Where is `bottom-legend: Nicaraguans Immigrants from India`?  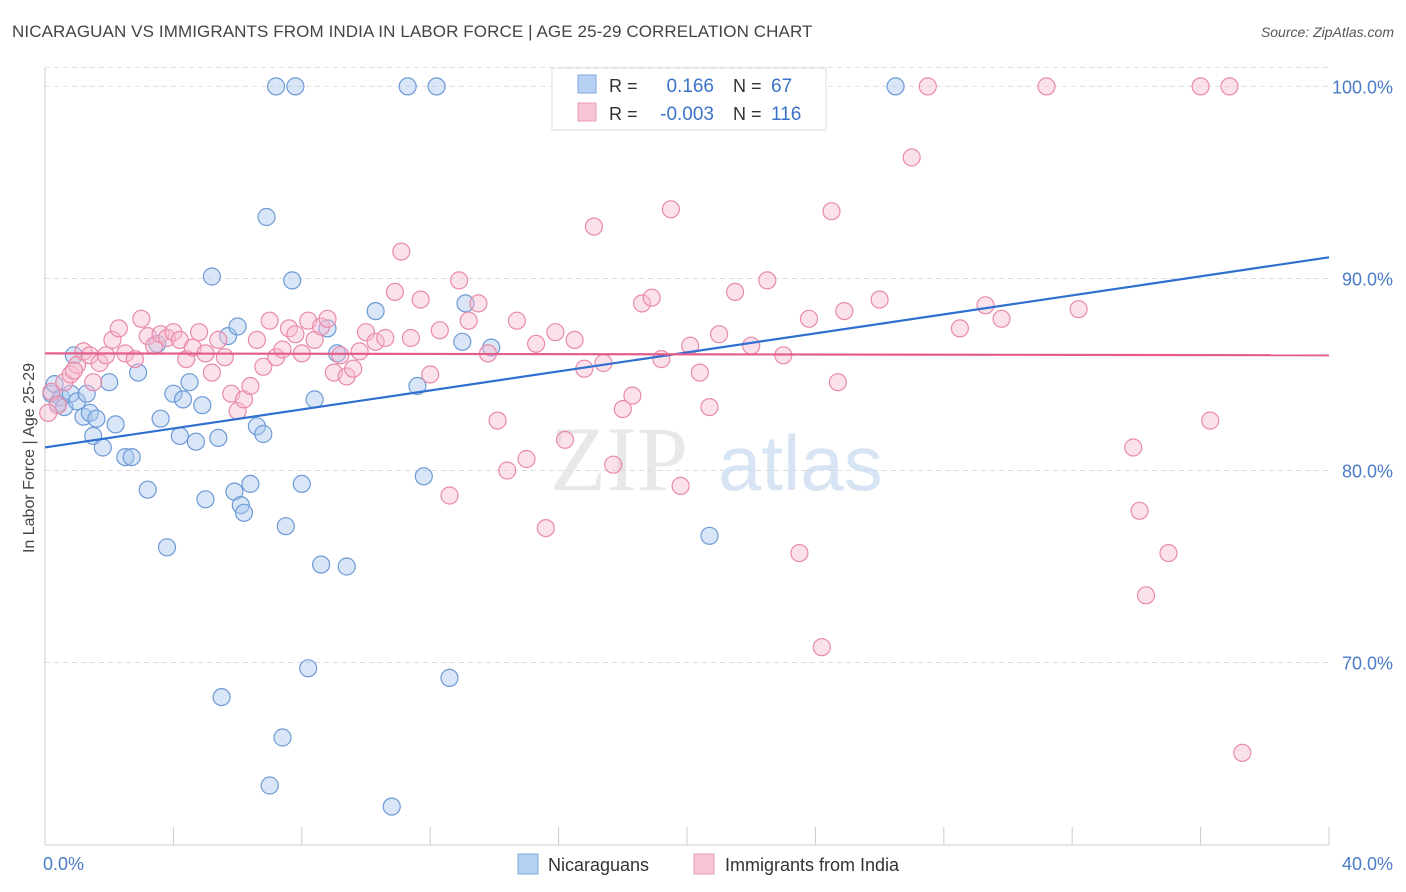
bottom-legend: Nicaraguans Immigrants from India is located at coordinates (708, 864).